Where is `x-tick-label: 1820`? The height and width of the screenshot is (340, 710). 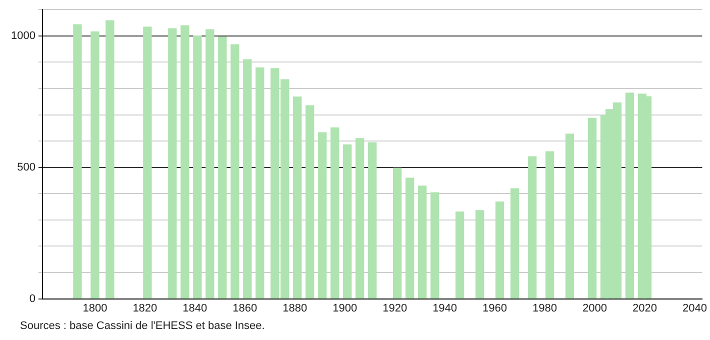 x-tick-label: 1820 is located at coordinates (145, 308).